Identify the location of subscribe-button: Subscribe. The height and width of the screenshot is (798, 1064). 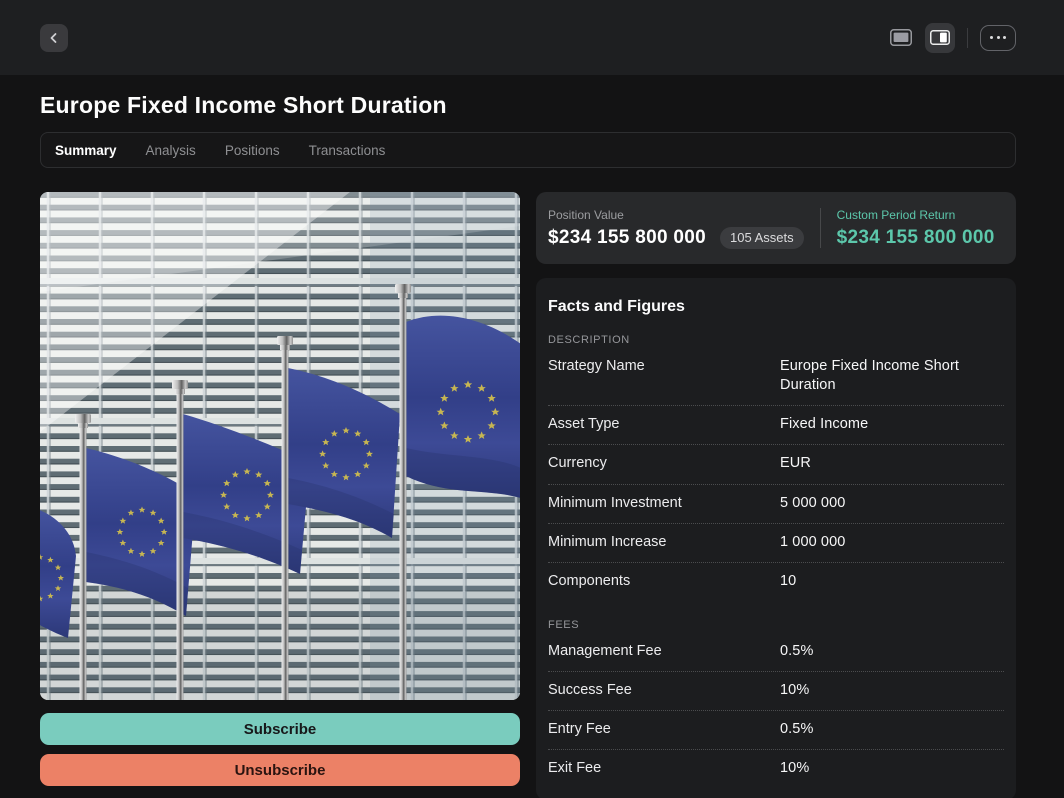
(280, 729).